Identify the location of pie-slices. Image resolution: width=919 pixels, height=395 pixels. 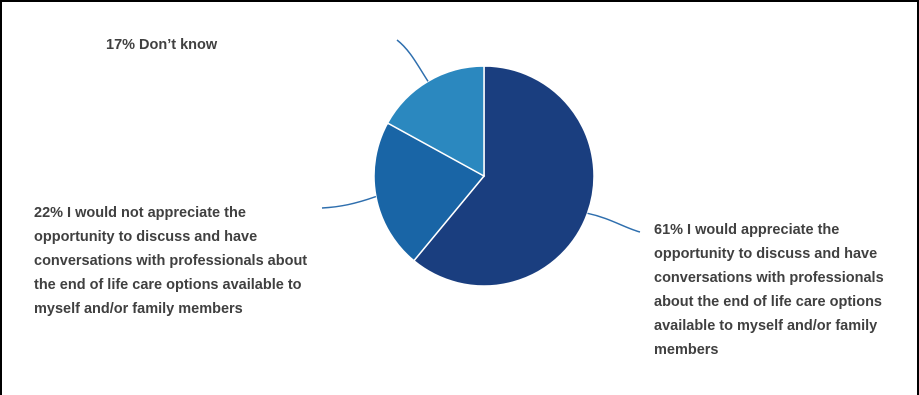
(484, 176).